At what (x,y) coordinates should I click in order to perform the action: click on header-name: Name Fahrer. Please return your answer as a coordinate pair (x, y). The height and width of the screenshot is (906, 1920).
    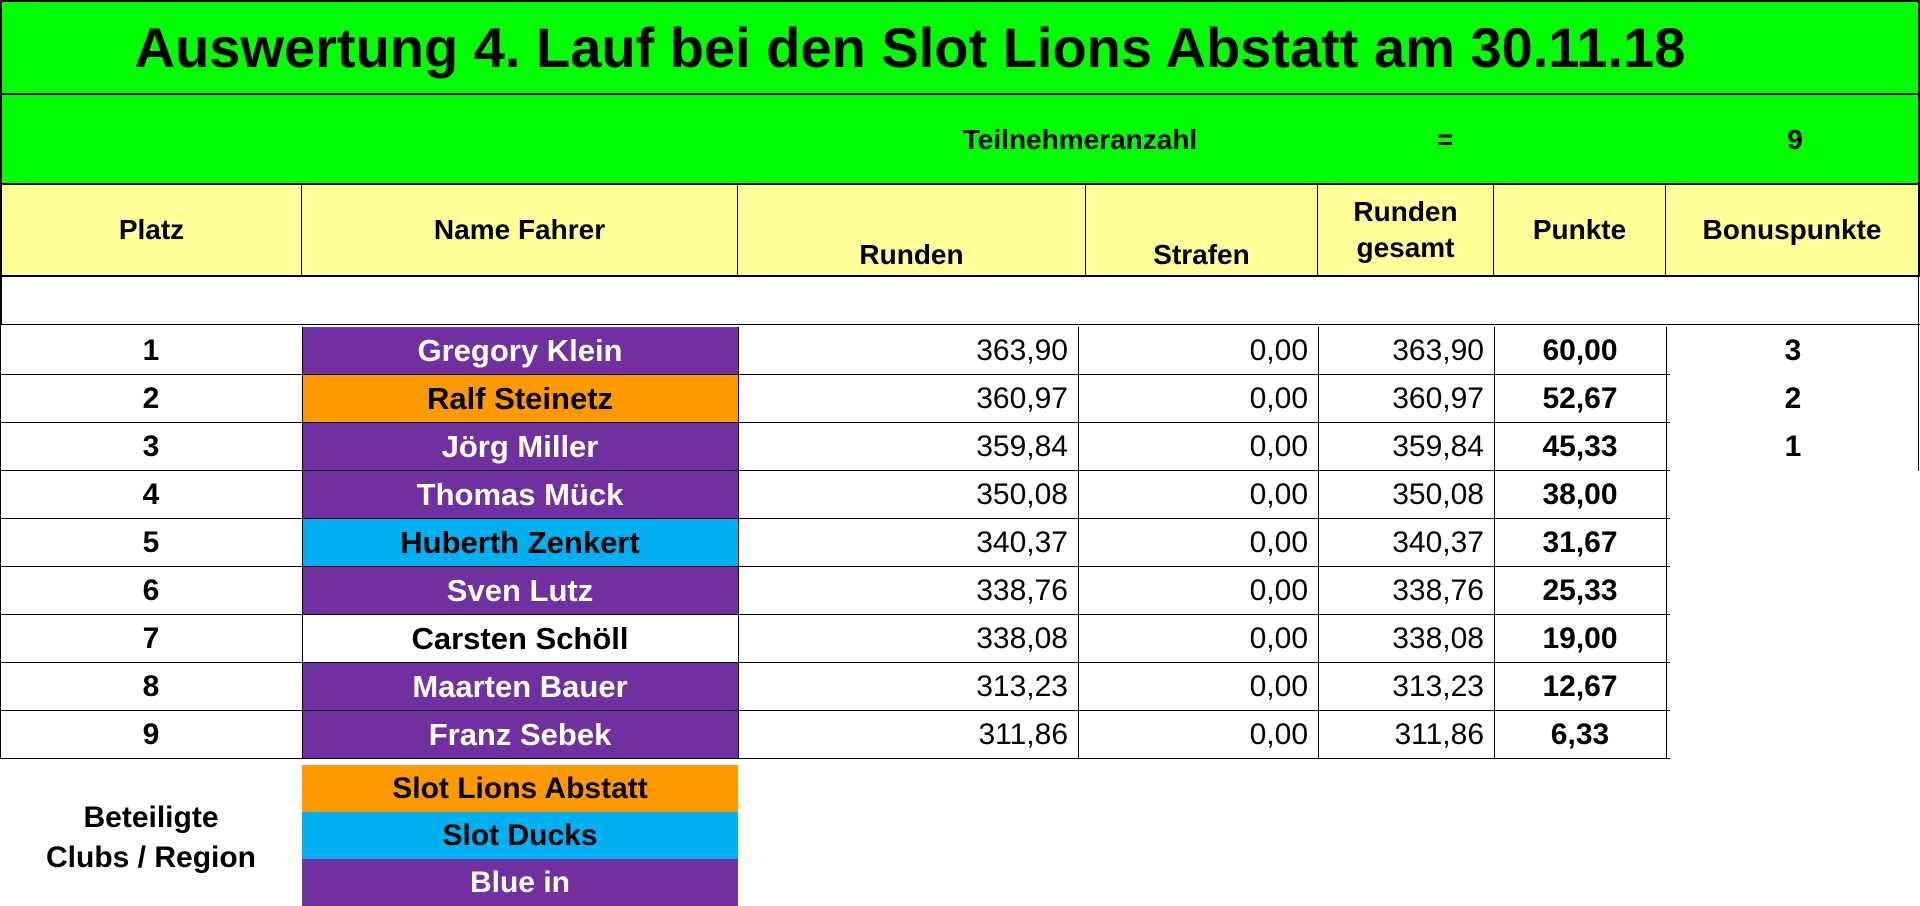
    Looking at the image, I should click on (520, 231).